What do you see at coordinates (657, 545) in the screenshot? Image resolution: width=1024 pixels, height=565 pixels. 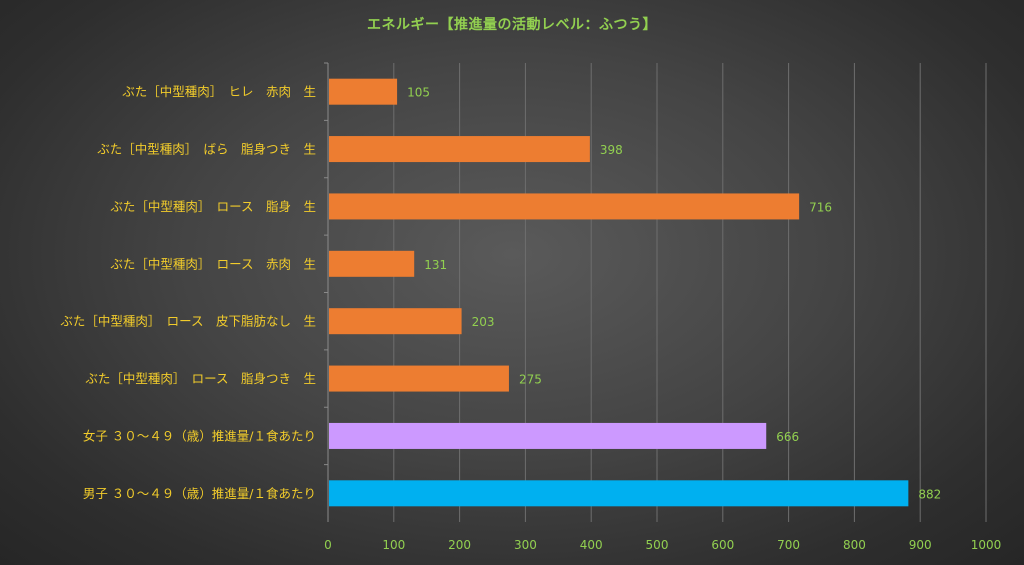 I see `x-tick-label: 500` at bounding box center [657, 545].